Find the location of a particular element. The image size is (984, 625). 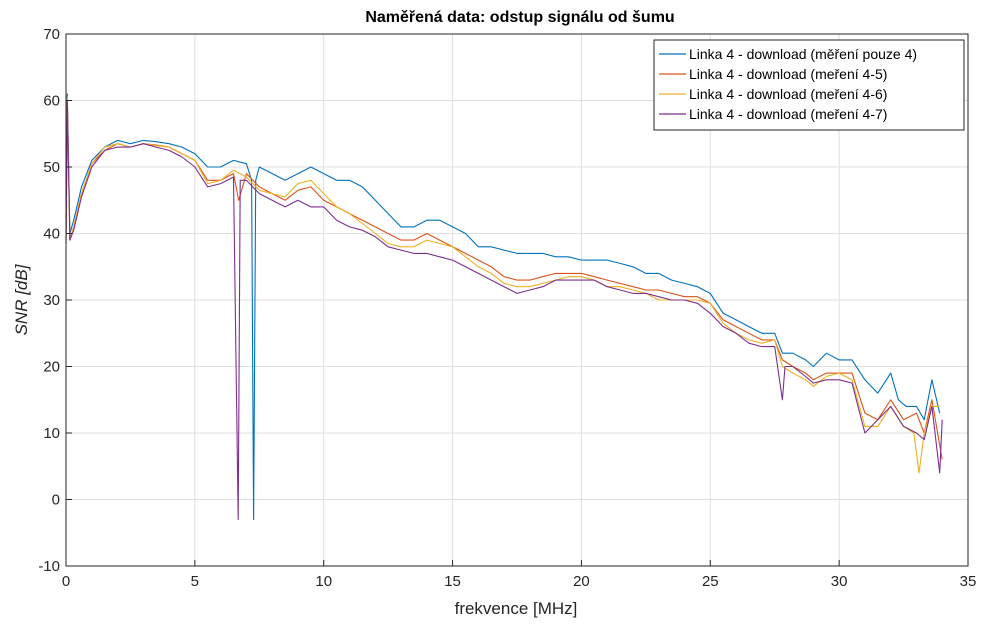

legend-entry-label: Linka 4 - download (meření 4-5) is located at coordinates (788, 74).